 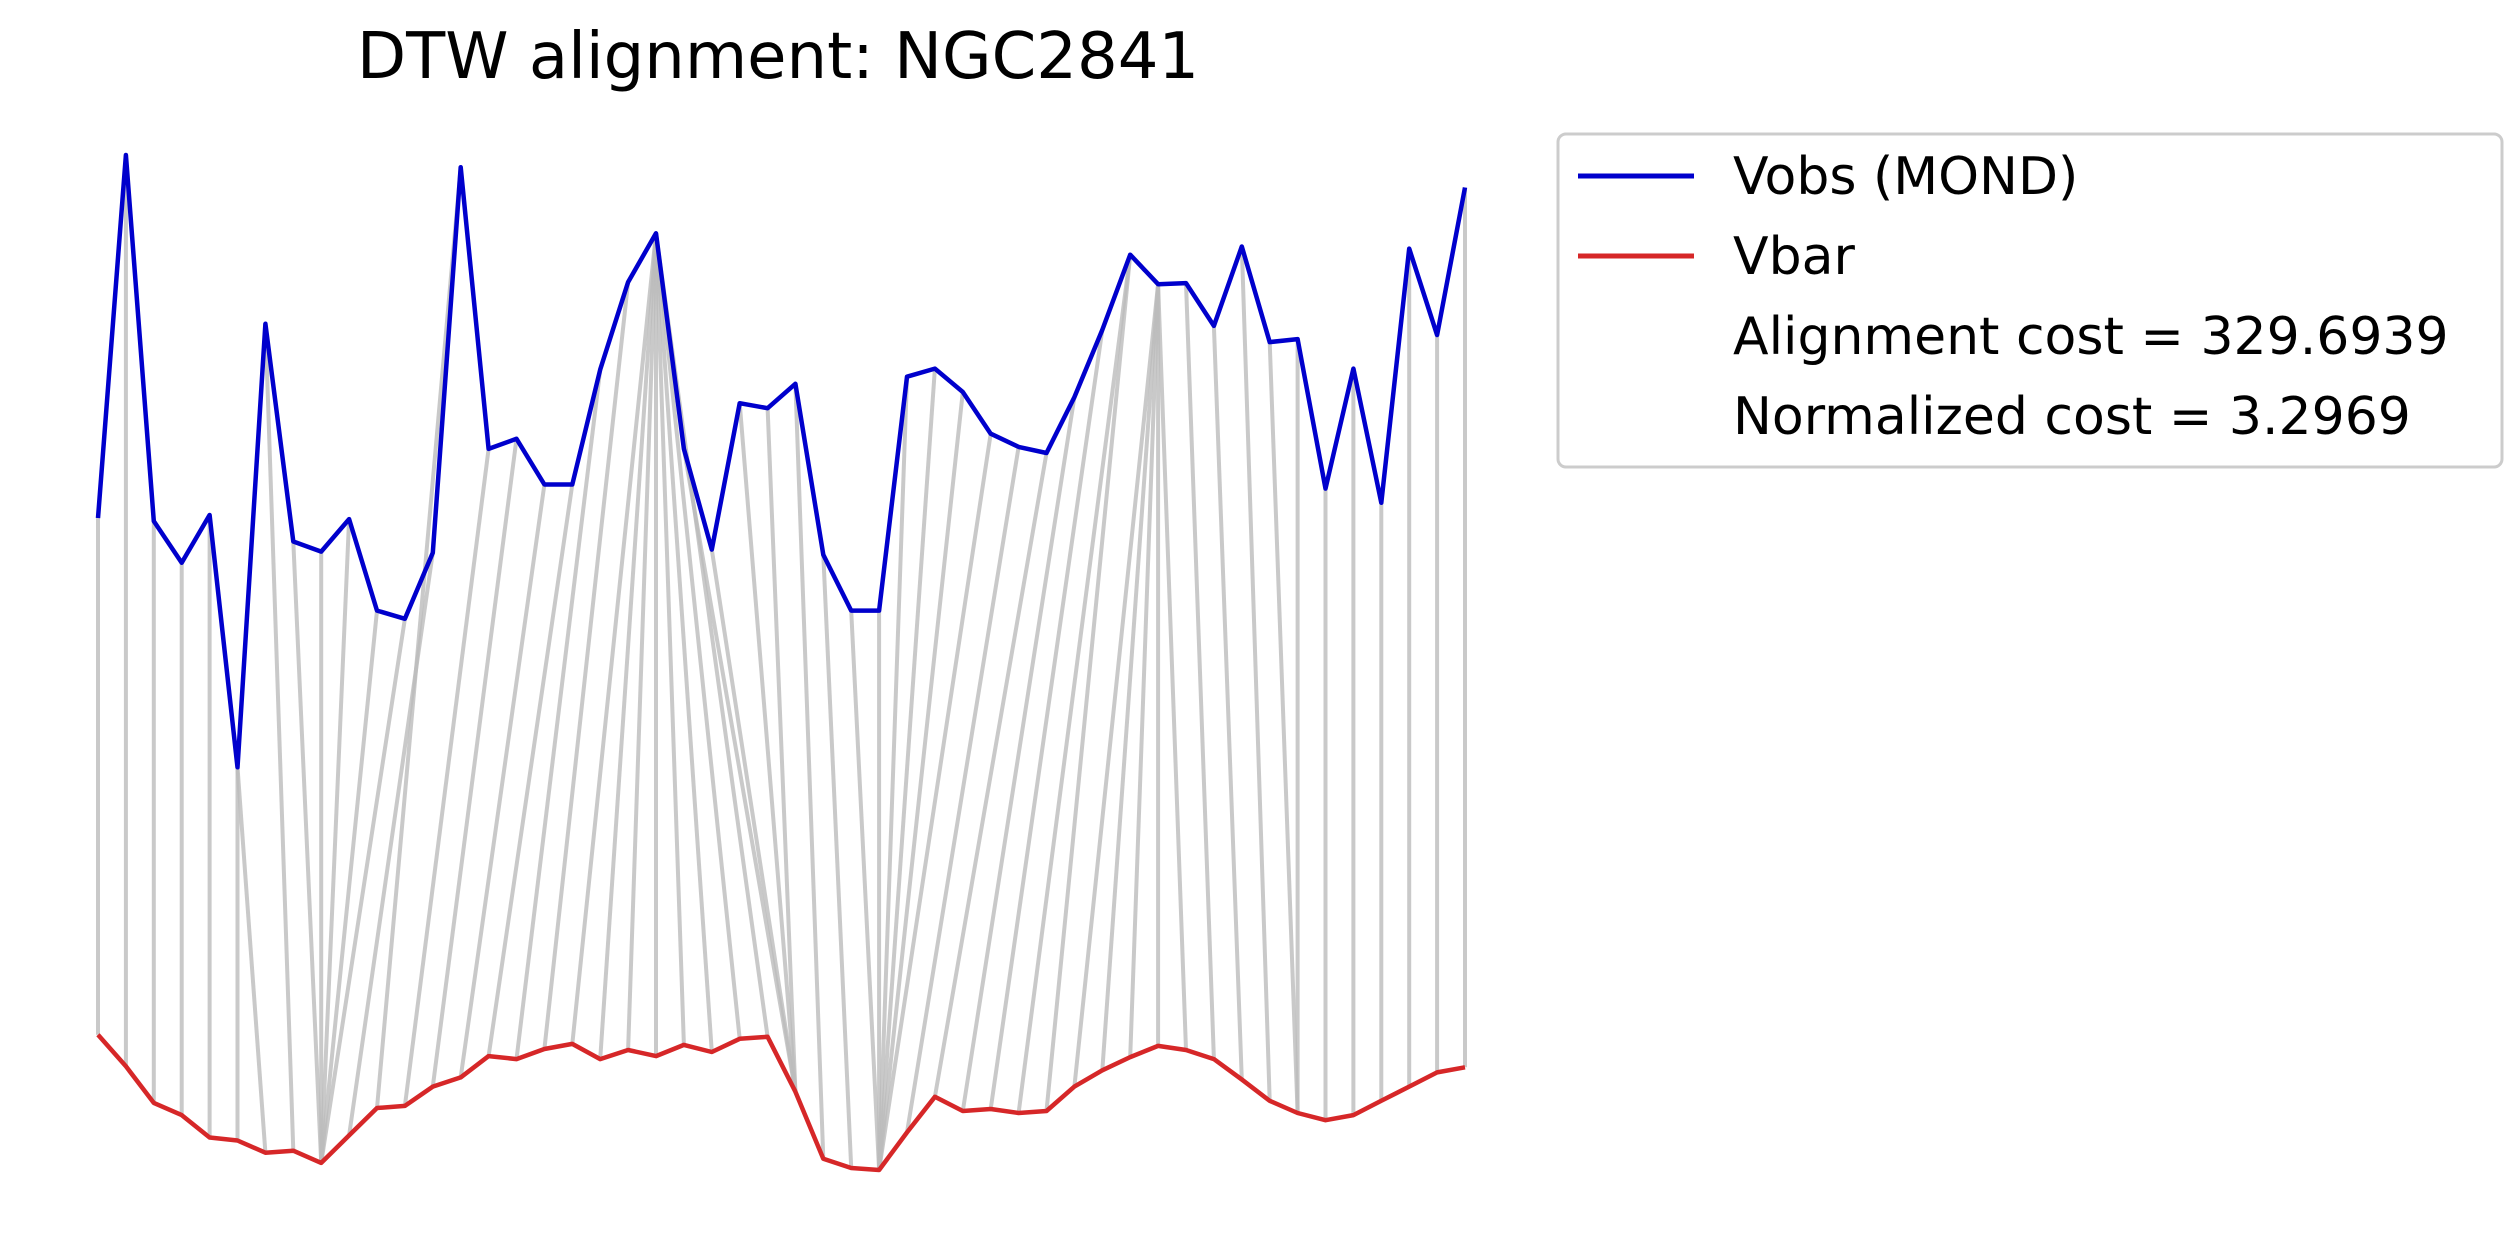 I want to click on legend-label-vobs: Vobs (MOND), so click(x=1905, y=177).